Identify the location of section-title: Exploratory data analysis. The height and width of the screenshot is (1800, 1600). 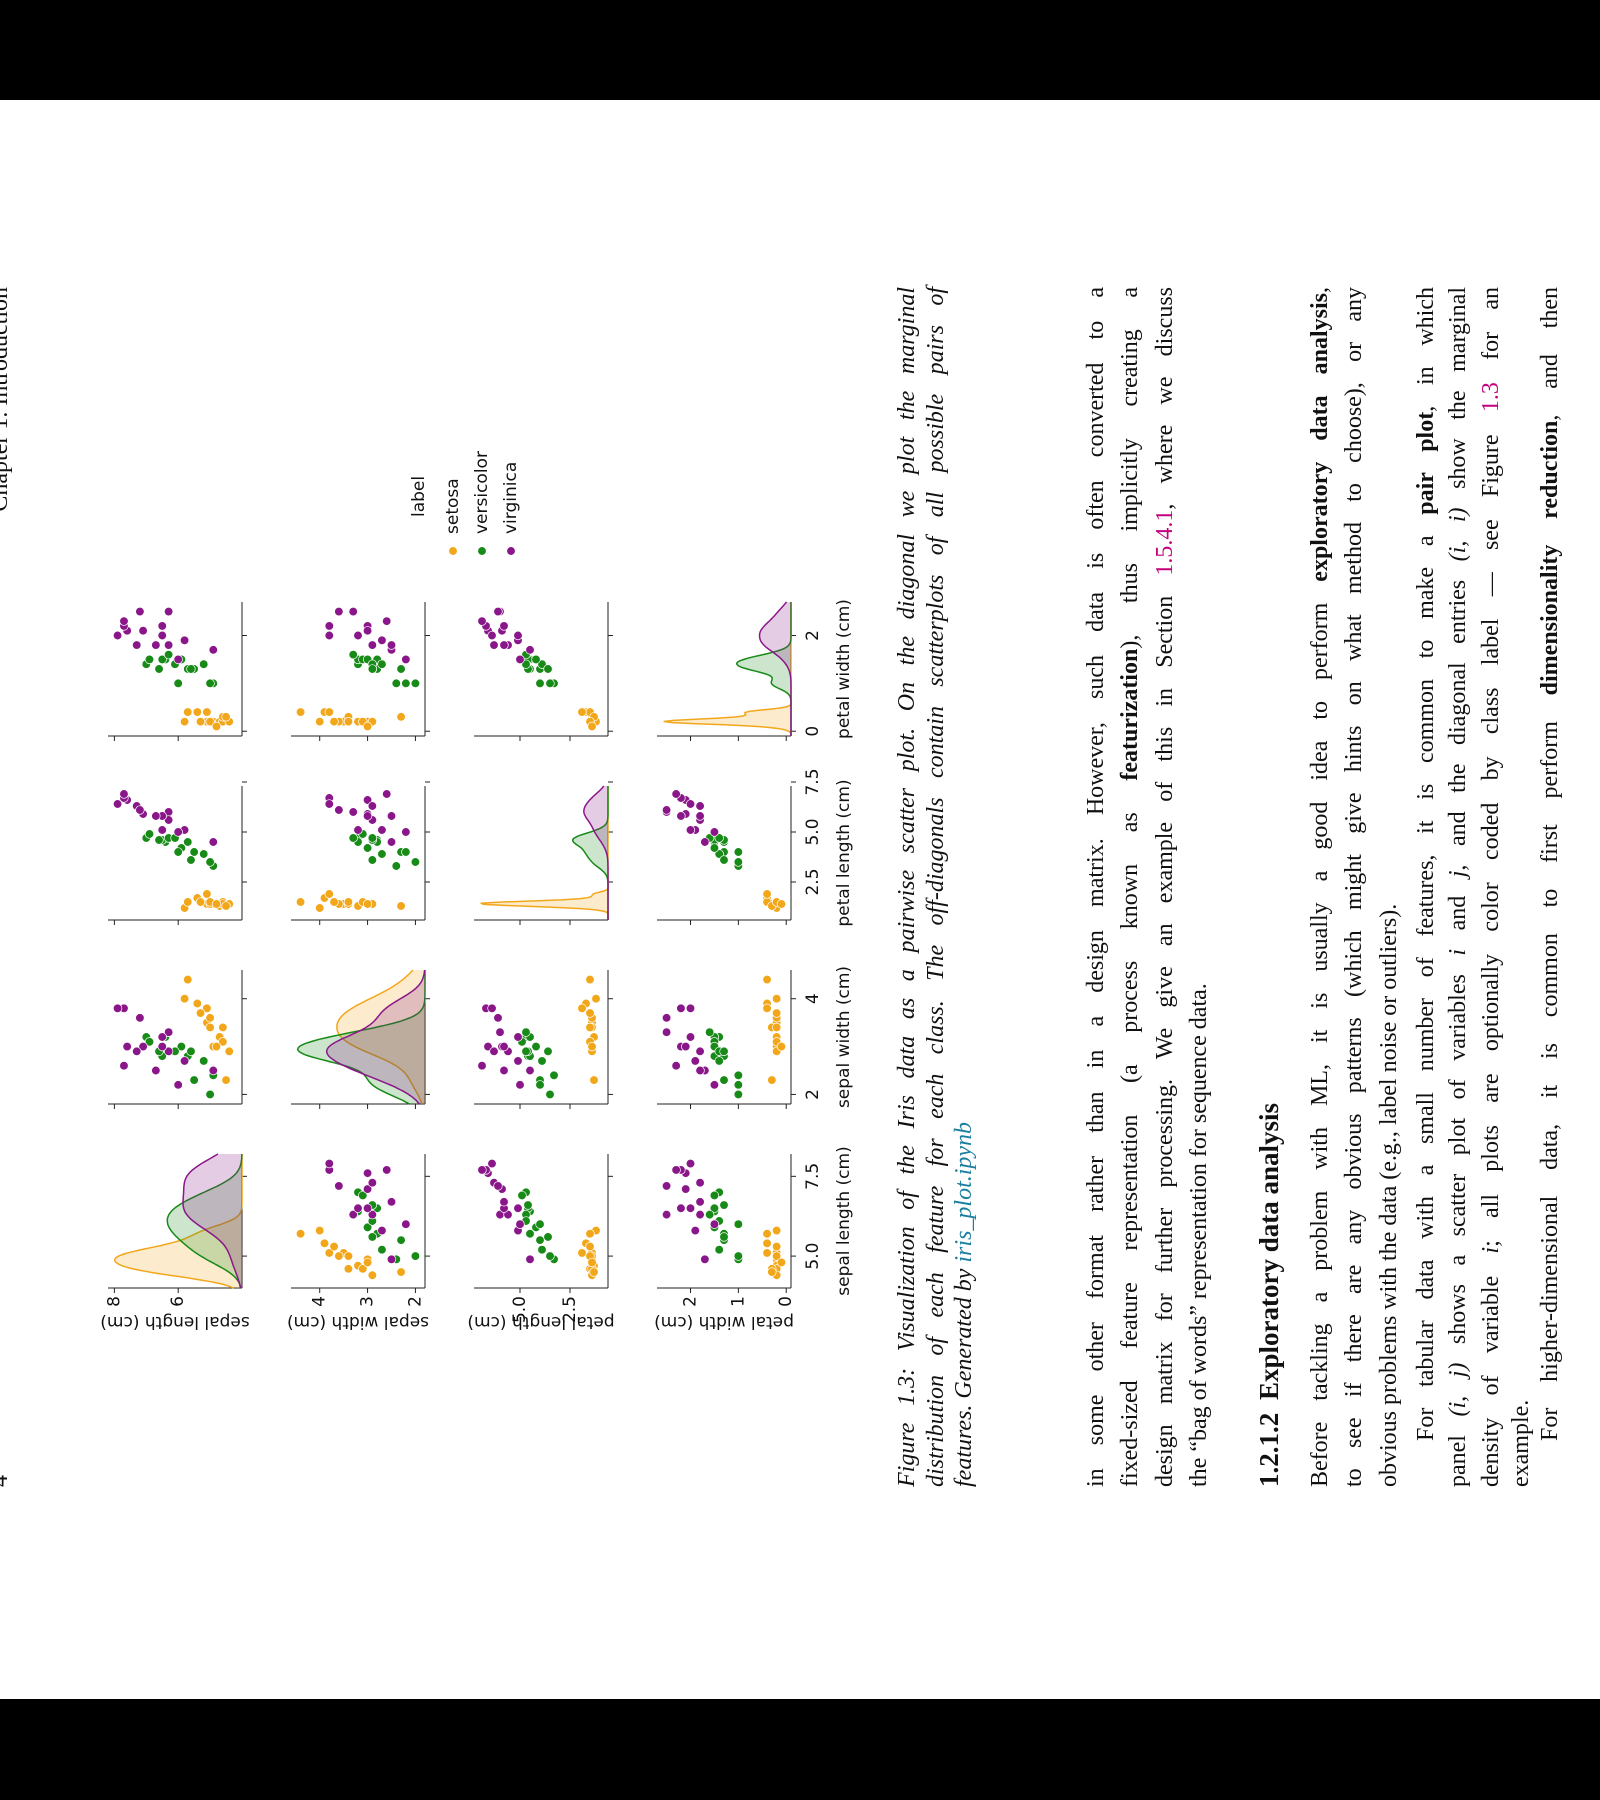
(1269, 1251).